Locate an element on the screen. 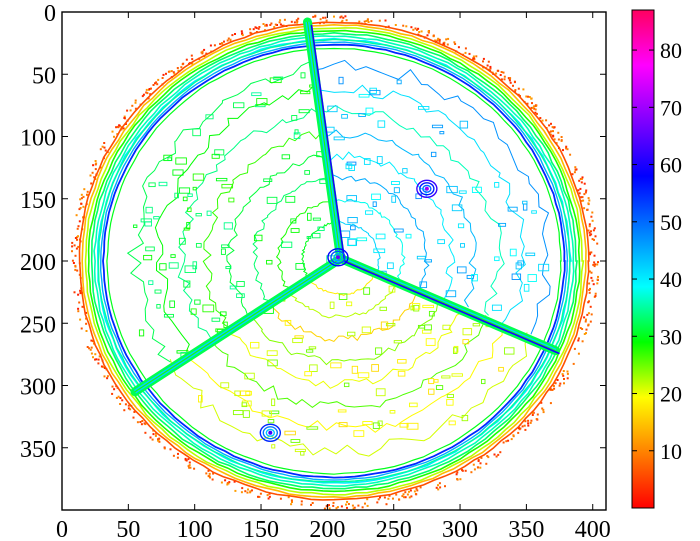  y-tick-label: 0 is located at coordinates (50, 14).